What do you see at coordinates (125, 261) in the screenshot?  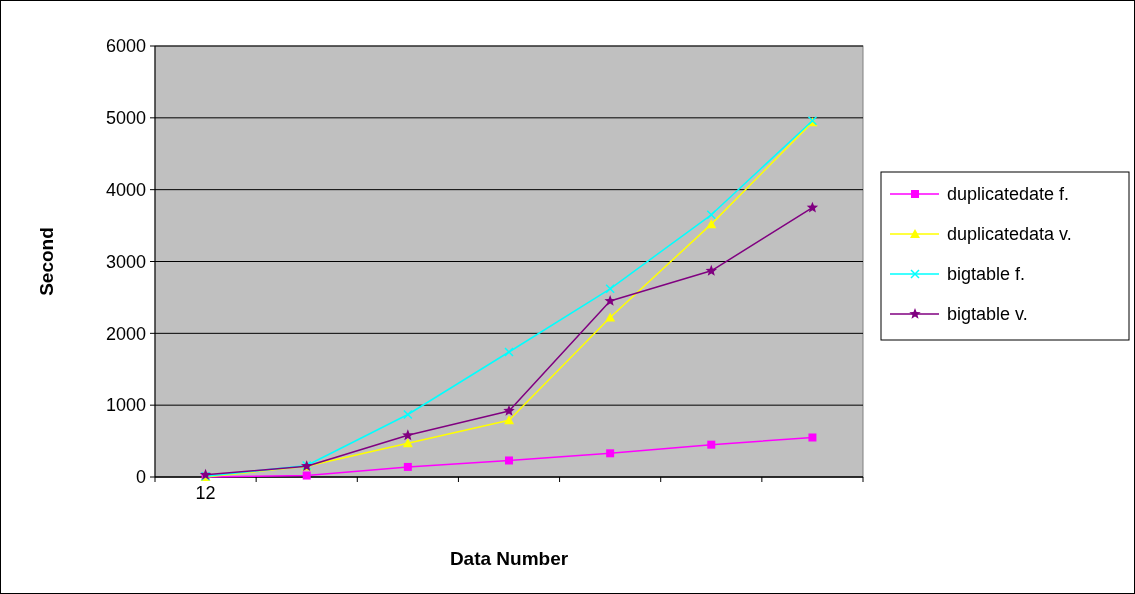 I see `y-tick-label: 3000` at bounding box center [125, 261].